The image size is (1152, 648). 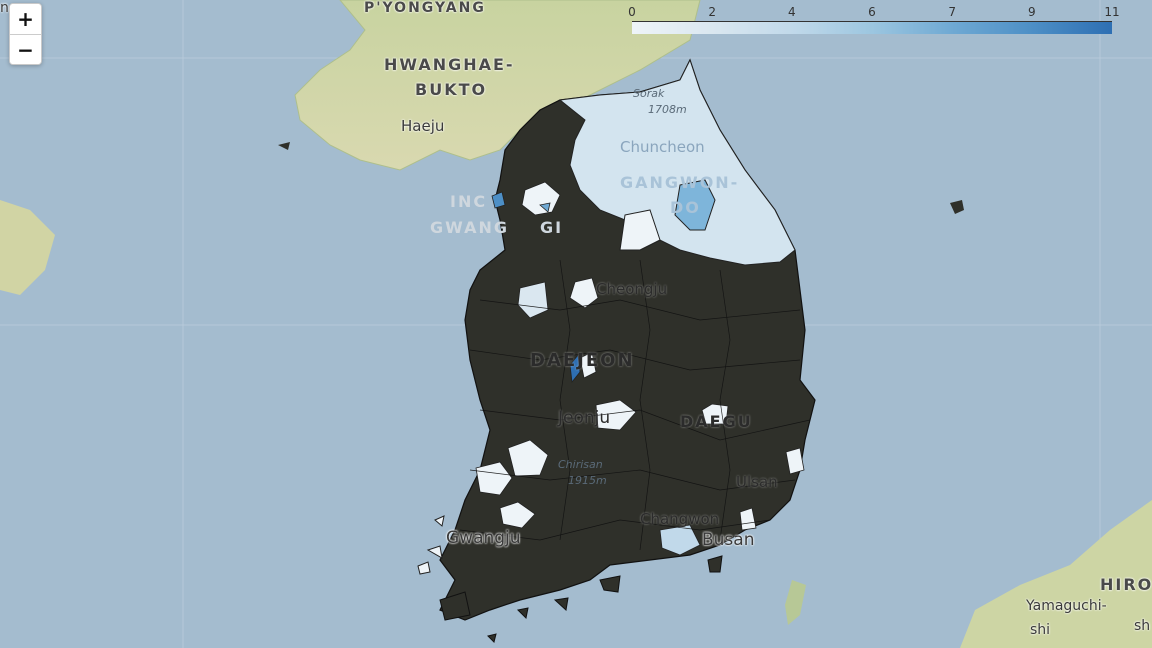 I want to click on label-edge-n: n, so click(x=4, y=8).